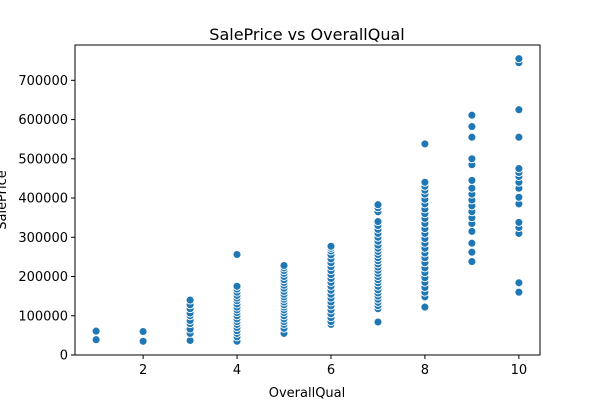 This screenshot has width=600, height=400. Describe the element at coordinates (425, 370) in the screenshot. I see `x-tick-label: 8` at that location.